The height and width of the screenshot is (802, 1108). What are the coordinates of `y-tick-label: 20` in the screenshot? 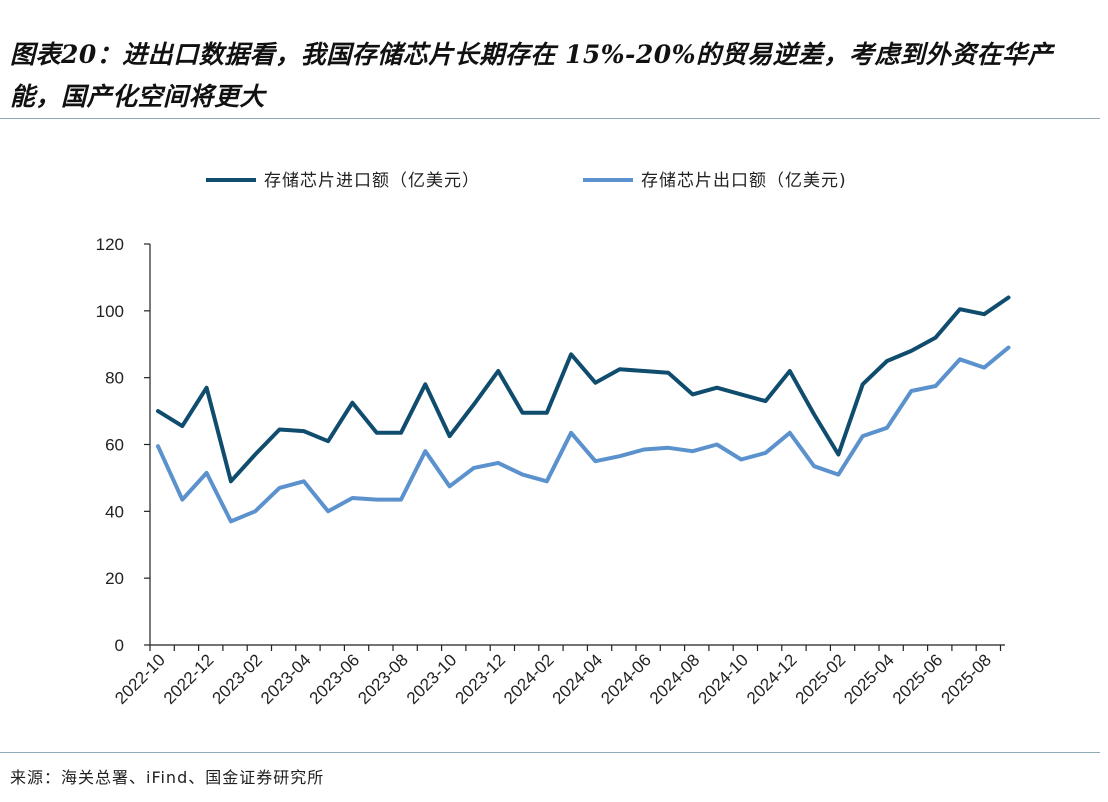 It's located at (114, 578).